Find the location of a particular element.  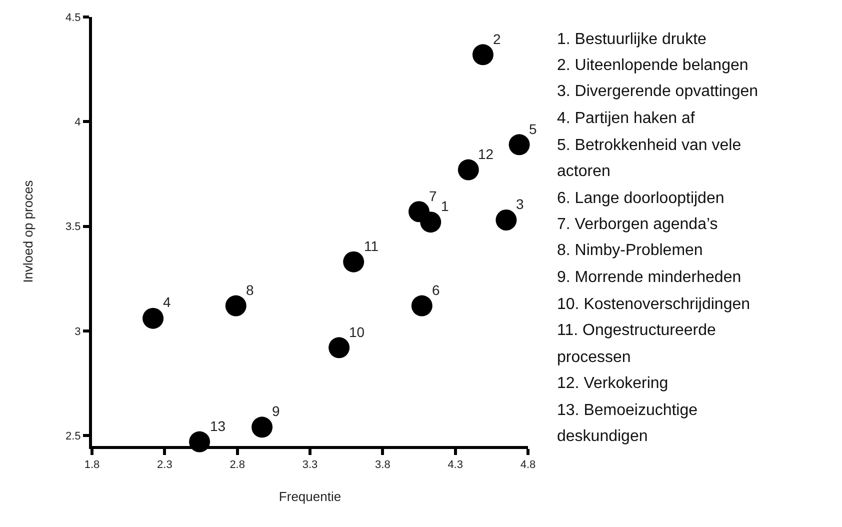

y-tick-label: 4 is located at coordinates (77, 122).